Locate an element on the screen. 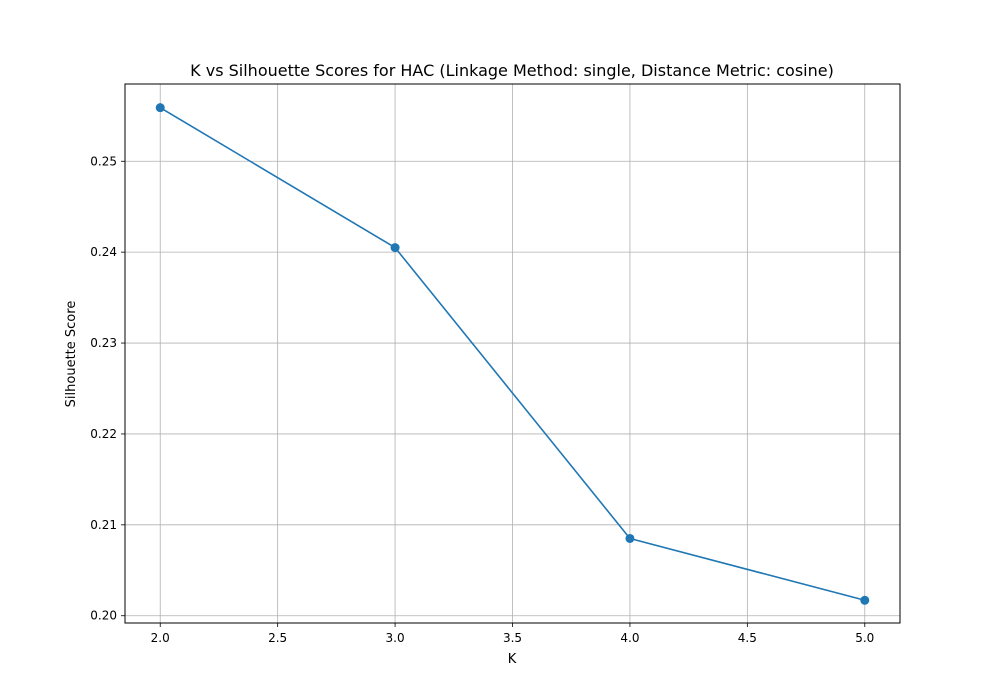 This screenshot has width=1000, height=700. x-tick-label: 5.0 is located at coordinates (864, 638).